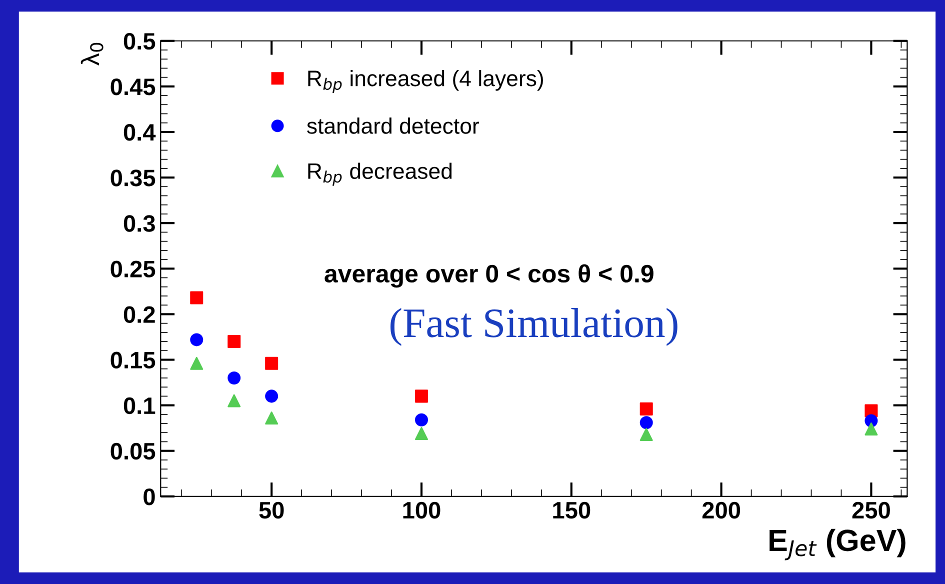  What do you see at coordinates (133, 269) in the screenshot?
I see `y-tick-label: 0.25` at bounding box center [133, 269].